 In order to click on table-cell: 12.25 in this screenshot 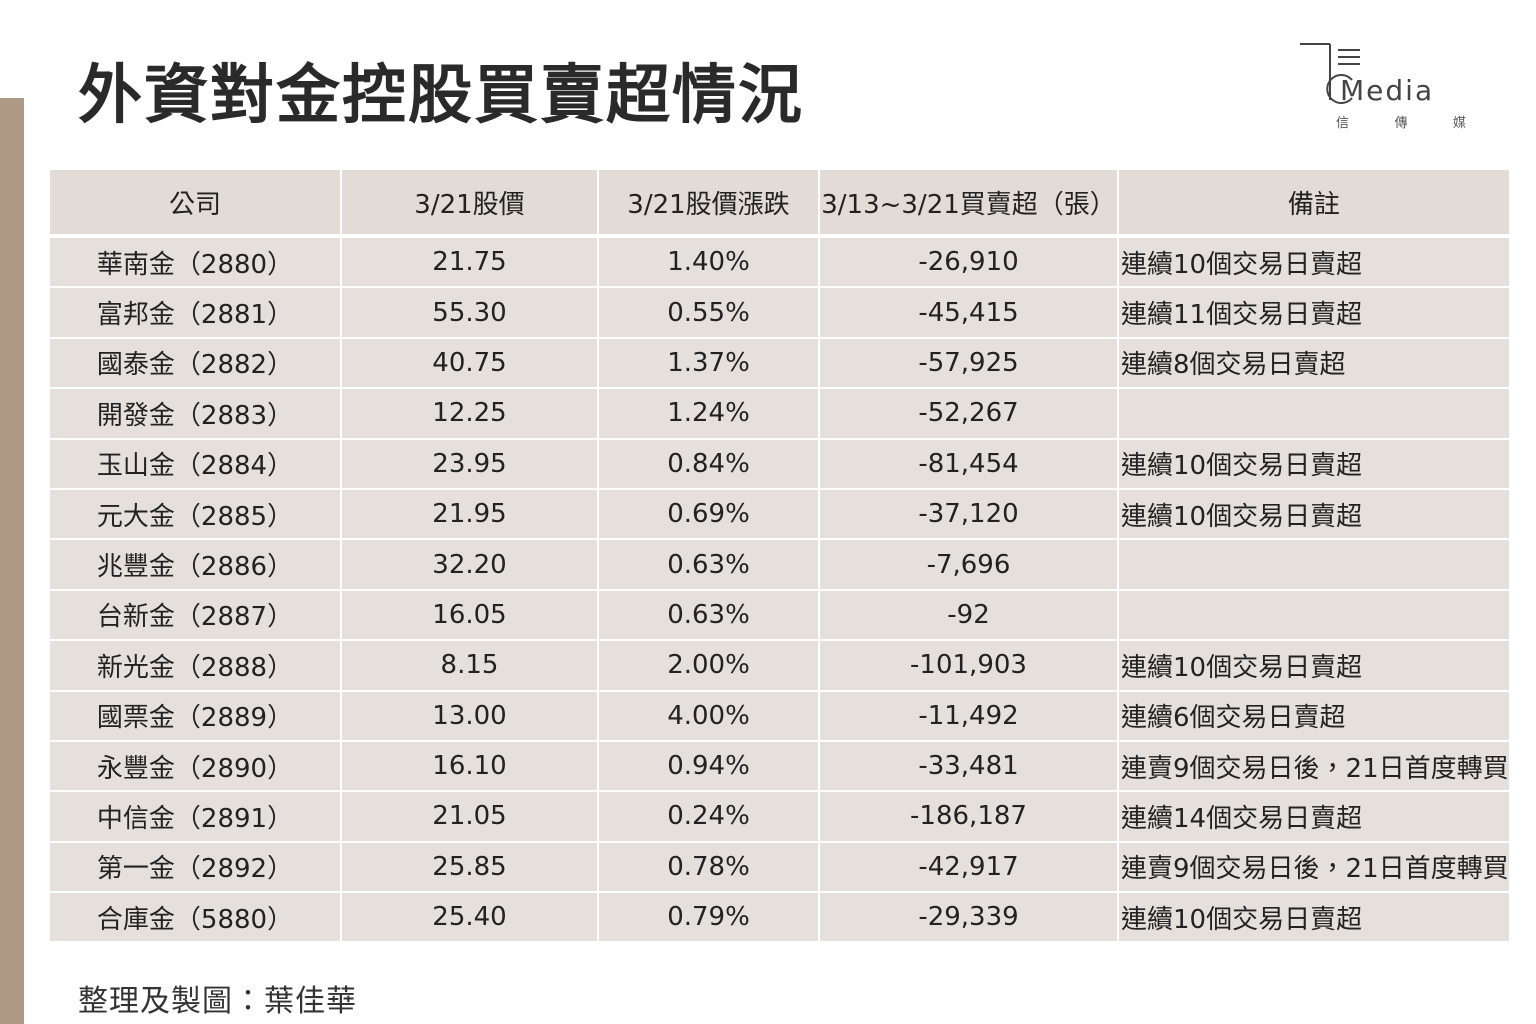, I will do `click(469, 413)`.